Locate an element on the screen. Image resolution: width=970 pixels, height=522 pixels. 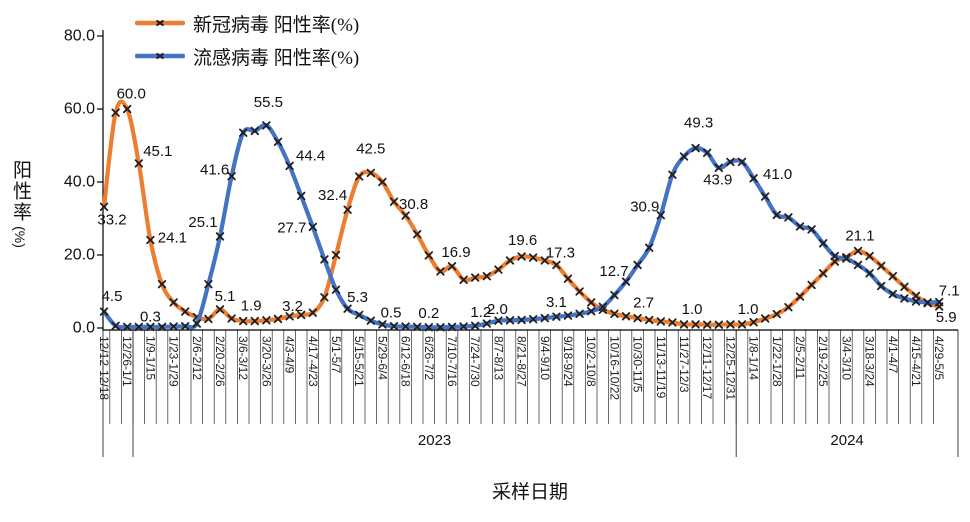
x-tick-label: 10/16-10/22 is located at coordinates (614, 368).